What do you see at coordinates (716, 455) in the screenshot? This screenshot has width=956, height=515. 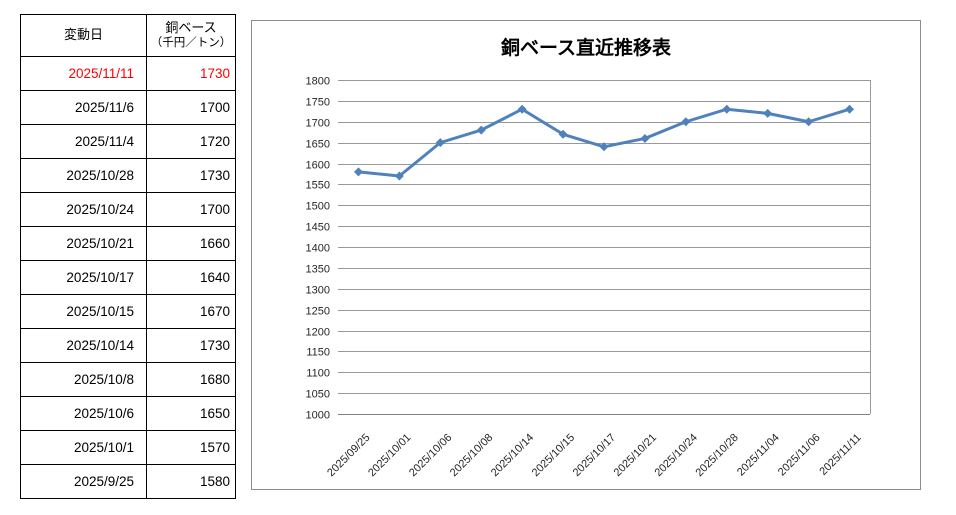 I see `x-axis-tick-label: 2025/10/28` at bounding box center [716, 455].